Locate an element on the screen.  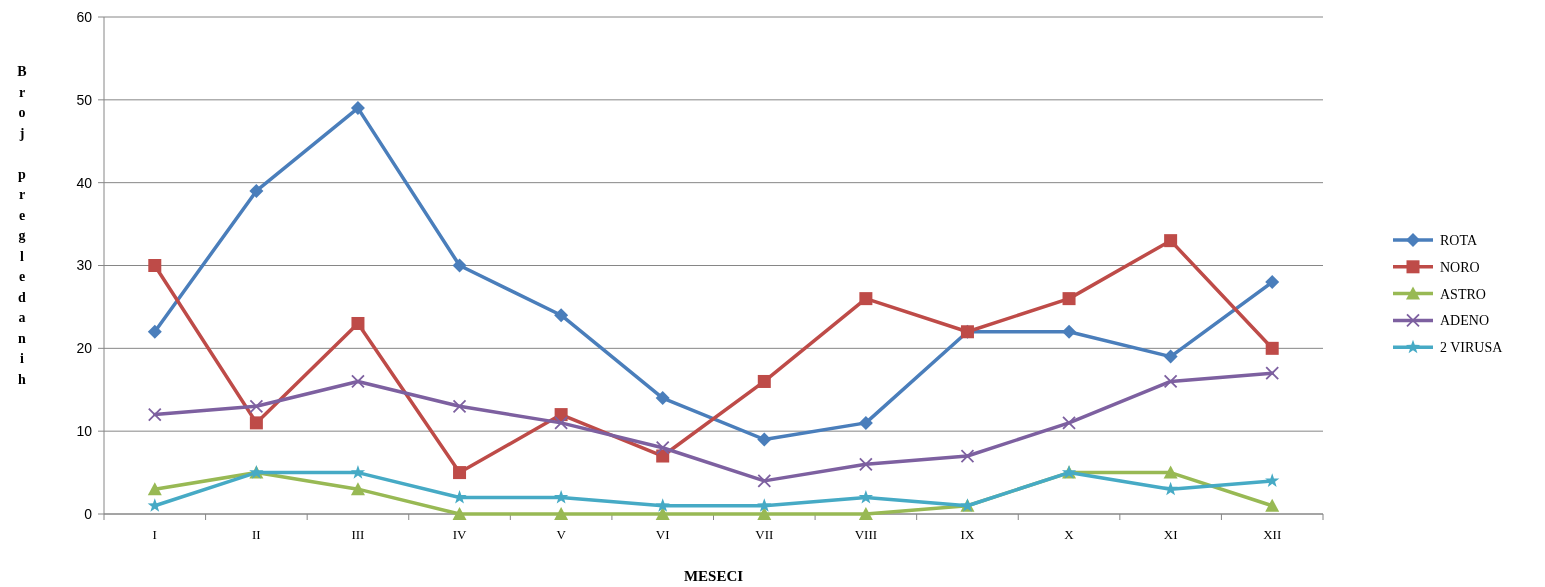
legend-label: NORO is located at coordinates (1460, 267).